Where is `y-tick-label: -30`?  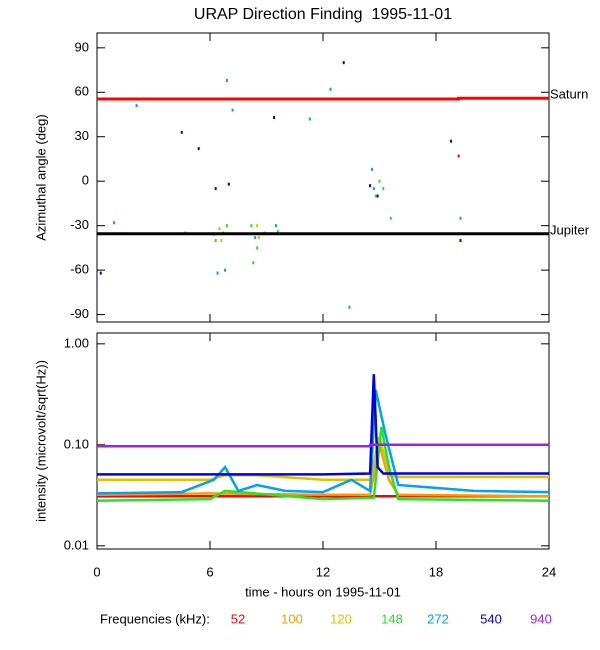 y-tick-label: -30 is located at coordinates (79, 224).